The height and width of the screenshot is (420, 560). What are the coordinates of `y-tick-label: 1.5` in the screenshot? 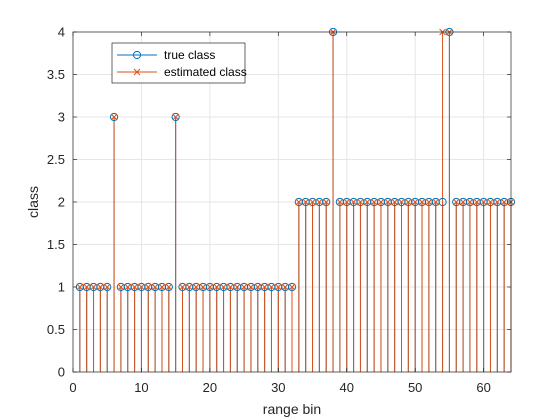 It's located at (56, 244).